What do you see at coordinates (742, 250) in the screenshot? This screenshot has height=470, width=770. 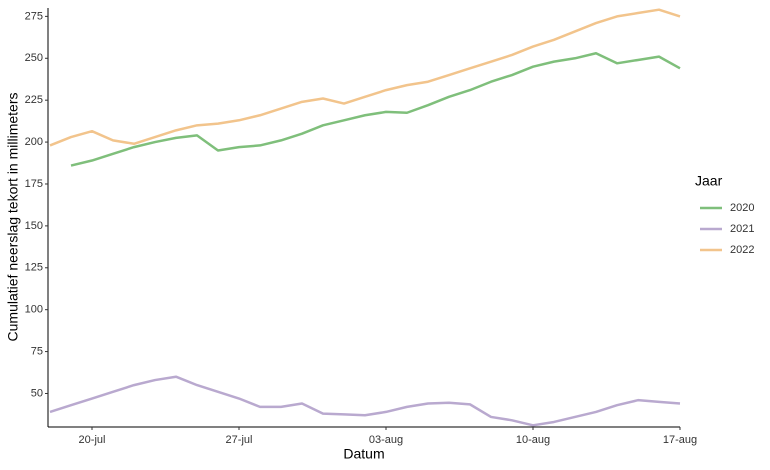 I see `legend-label: 2022` at bounding box center [742, 250].